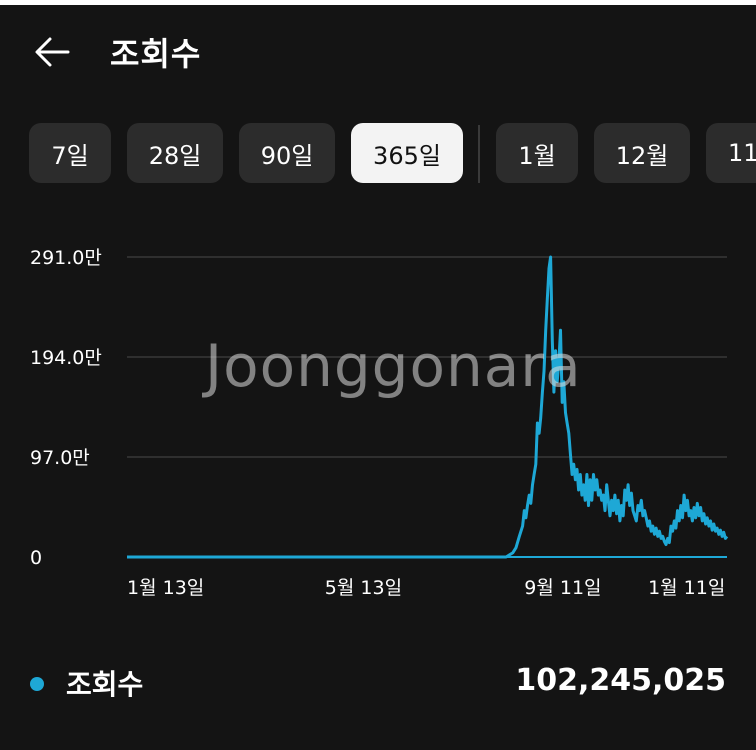 The image size is (756, 750). What do you see at coordinates (105, 684) in the screenshot?
I see `legend-label: 조회수` at bounding box center [105, 684].